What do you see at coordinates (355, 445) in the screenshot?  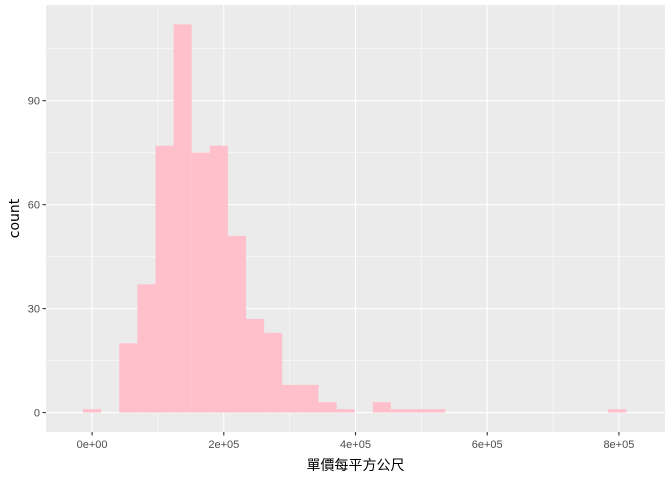 I see `x-tick-label: 4e+05` at bounding box center [355, 445].